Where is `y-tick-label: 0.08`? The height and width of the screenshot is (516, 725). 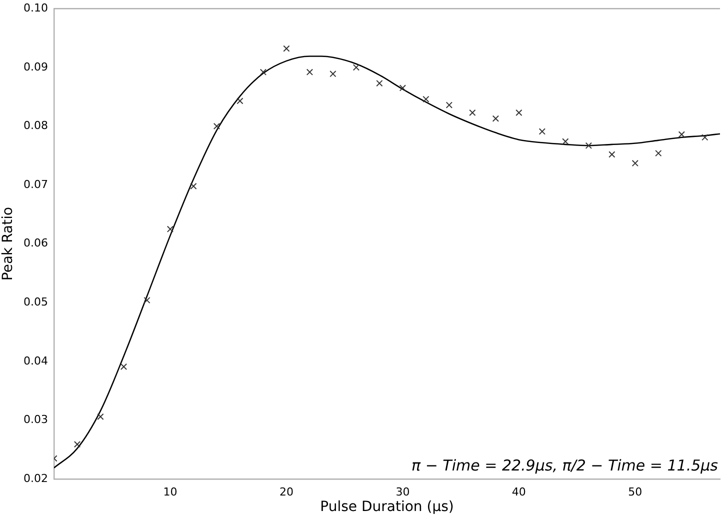
y-tick-label: 0.08 is located at coordinates (36, 125).